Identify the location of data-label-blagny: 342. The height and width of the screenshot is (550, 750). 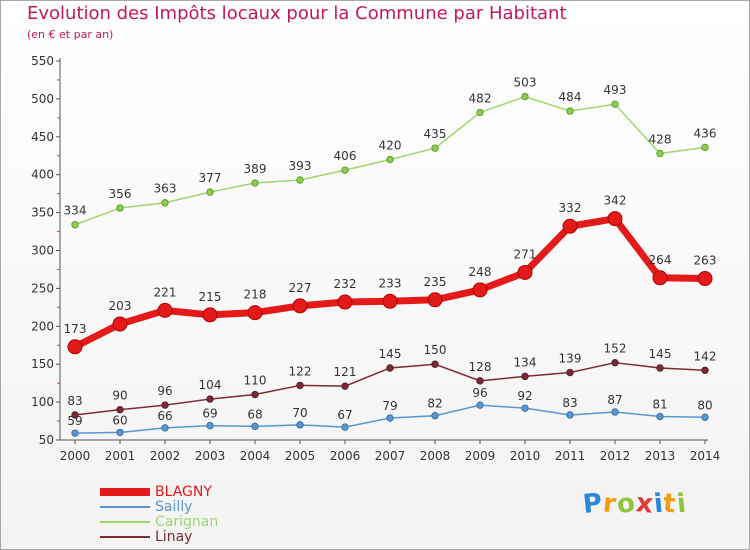
(615, 201).